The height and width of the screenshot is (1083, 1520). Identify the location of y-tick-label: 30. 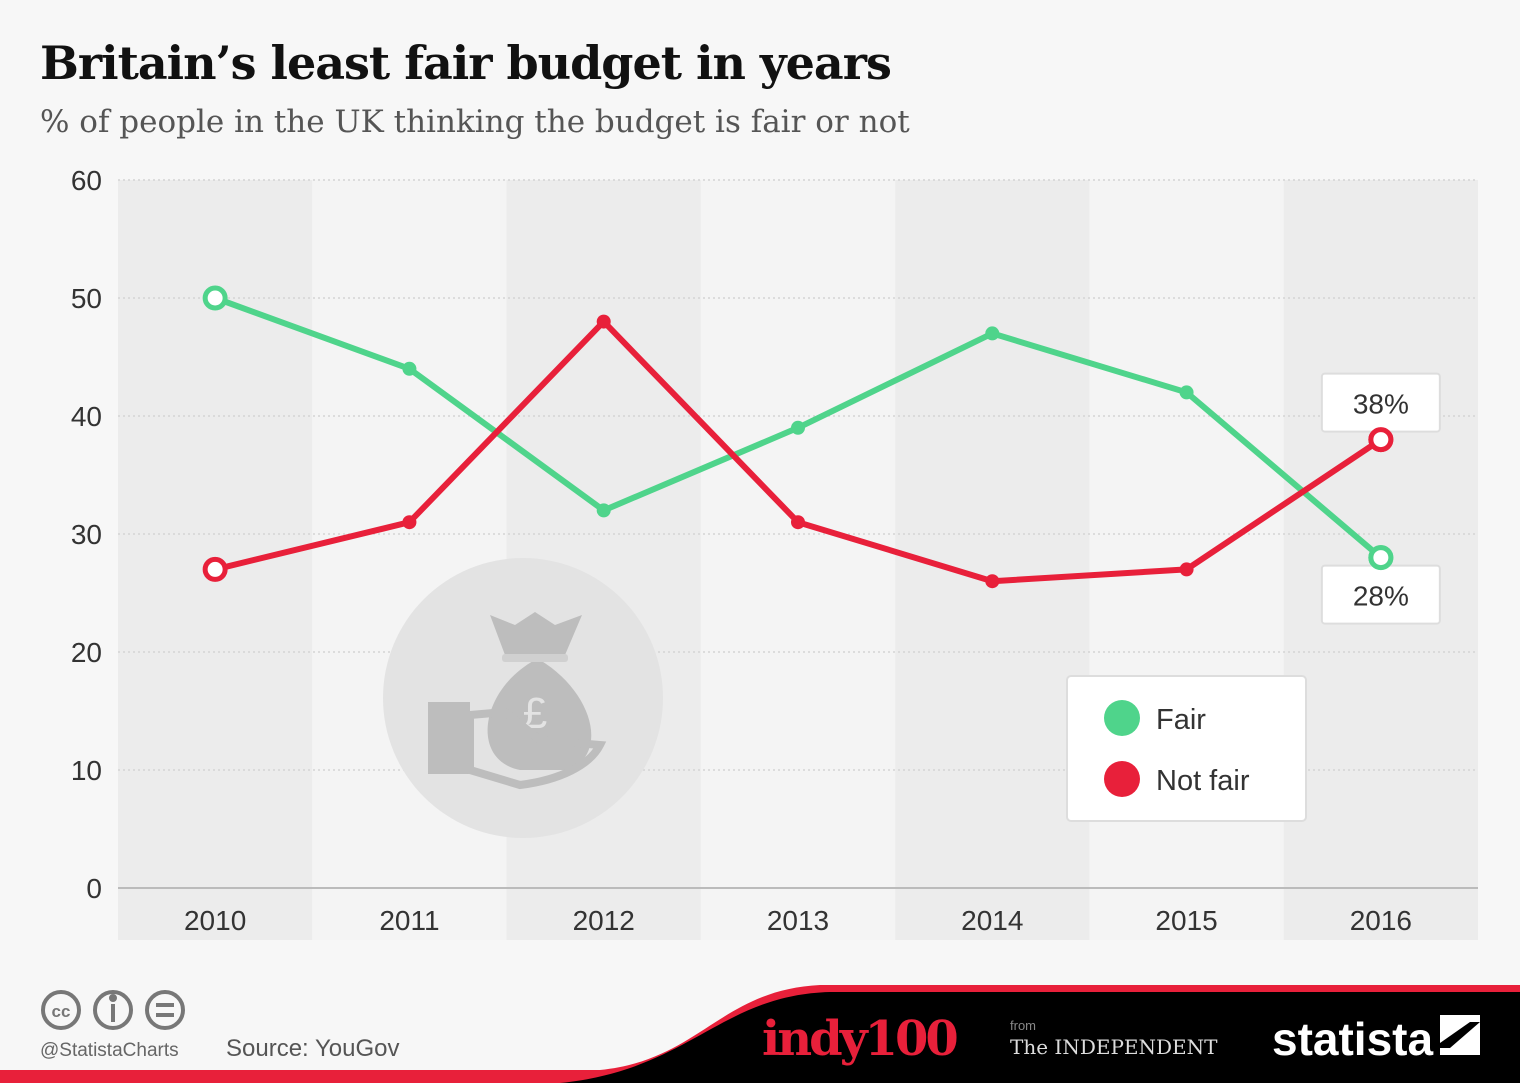
(86, 534).